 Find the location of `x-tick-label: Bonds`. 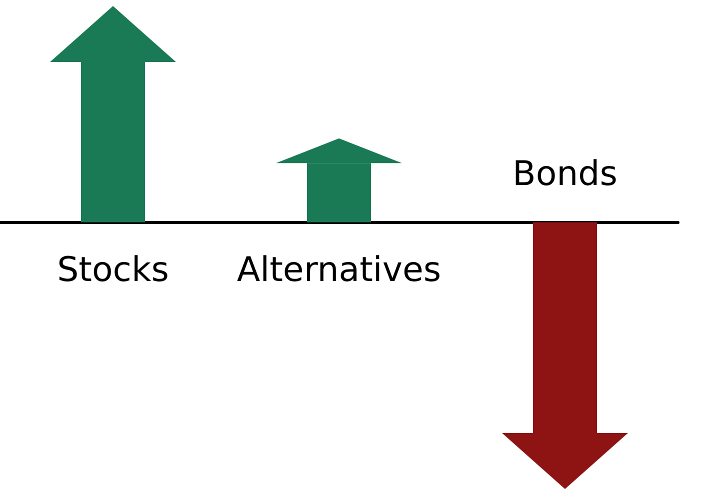

x-tick-label: Bonds is located at coordinates (565, 174).